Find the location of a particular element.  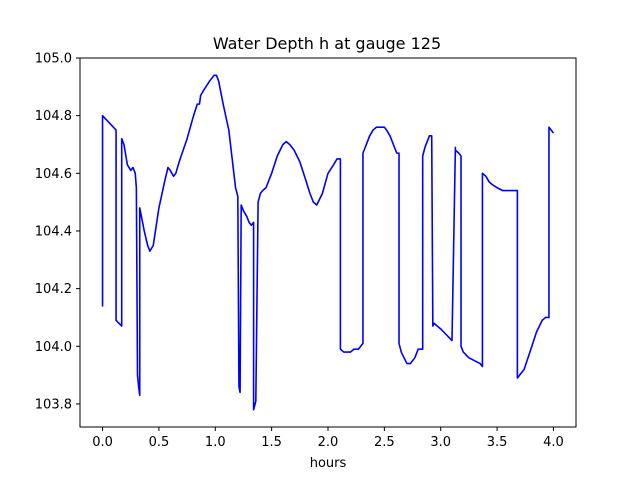

x-tick-label: 3.0 is located at coordinates (440, 442).